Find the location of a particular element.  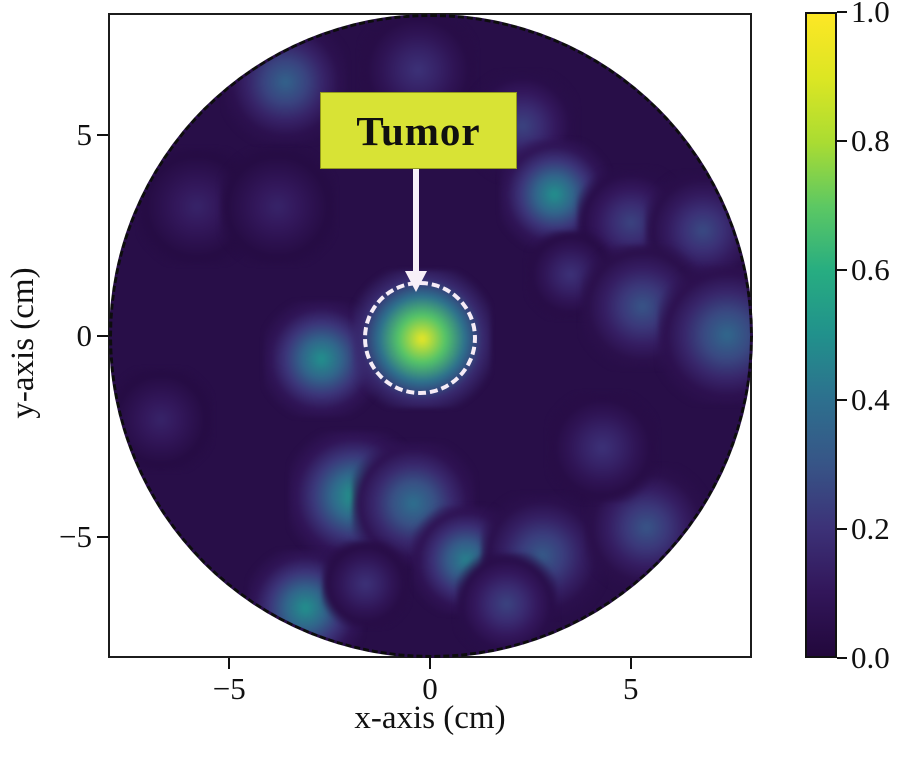

tumor-marker-circle is located at coordinates (420, 338).